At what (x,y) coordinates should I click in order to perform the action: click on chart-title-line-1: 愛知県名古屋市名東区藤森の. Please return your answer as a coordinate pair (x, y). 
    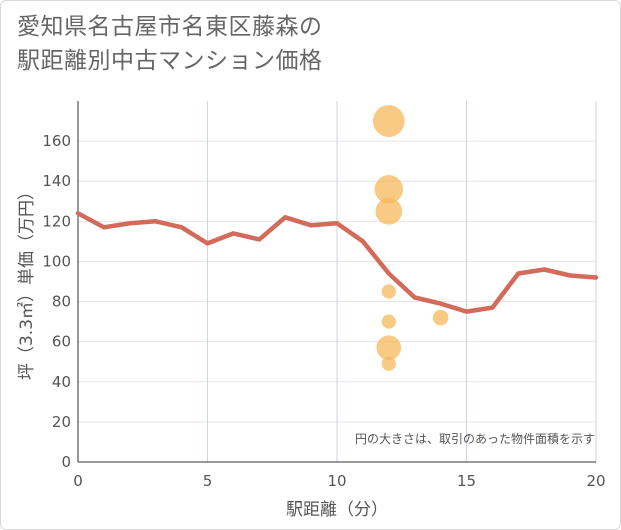
    Looking at the image, I should click on (170, 27).